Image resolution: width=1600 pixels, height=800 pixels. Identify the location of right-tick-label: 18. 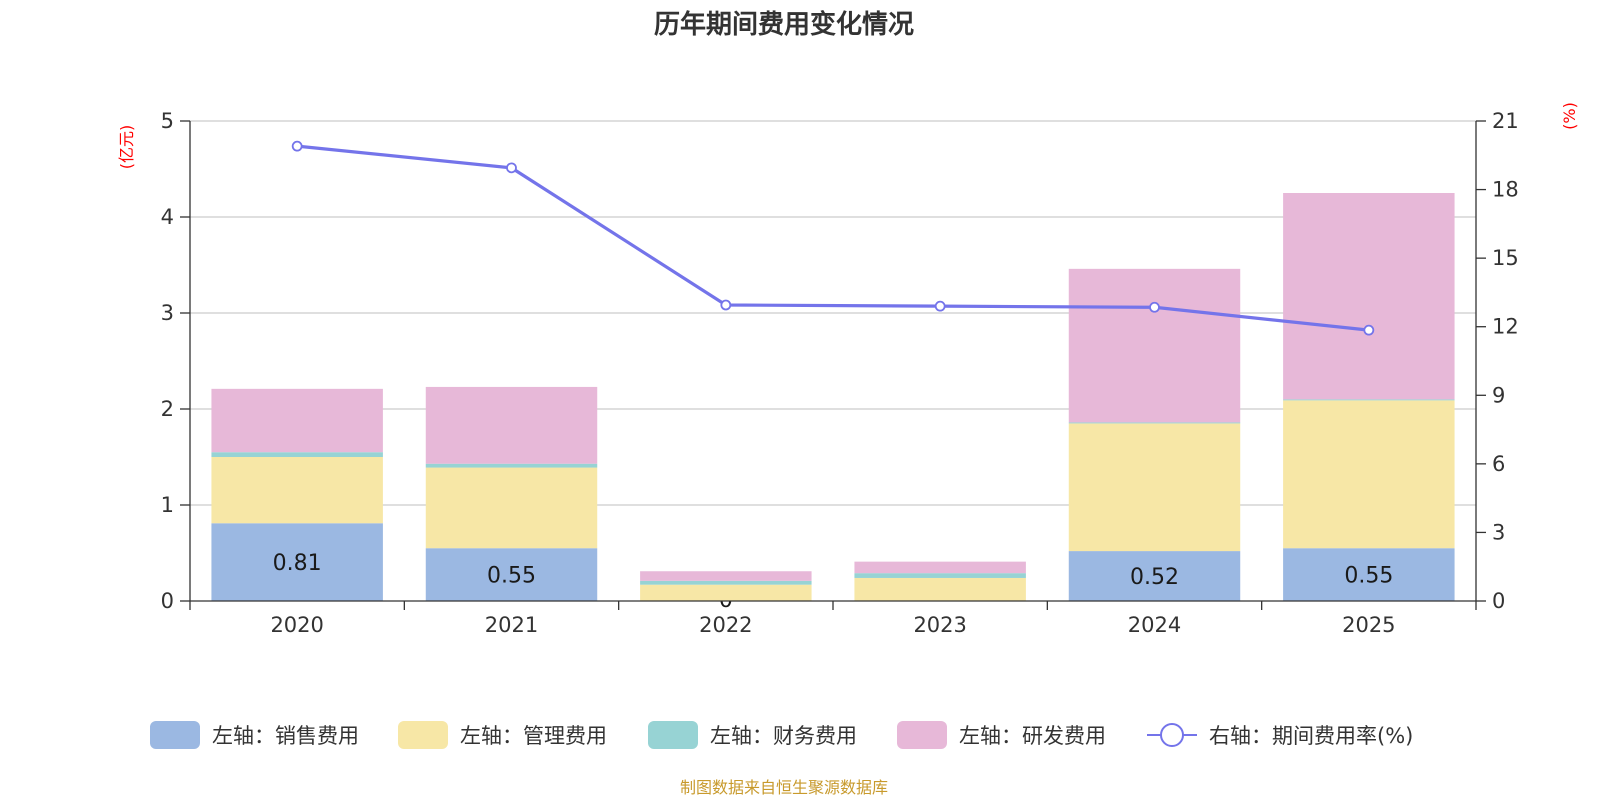
(1505, 190).